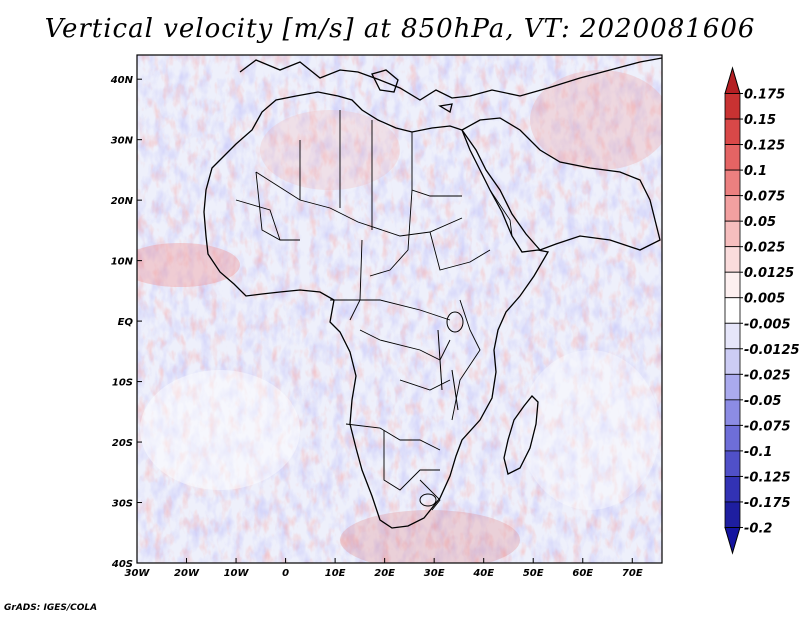 The height and width of the screenshot is (618, 800). Describe the element at coordinates (769, 273) in the screenshot. I see `colorbar-label: 0.0125` at that location.